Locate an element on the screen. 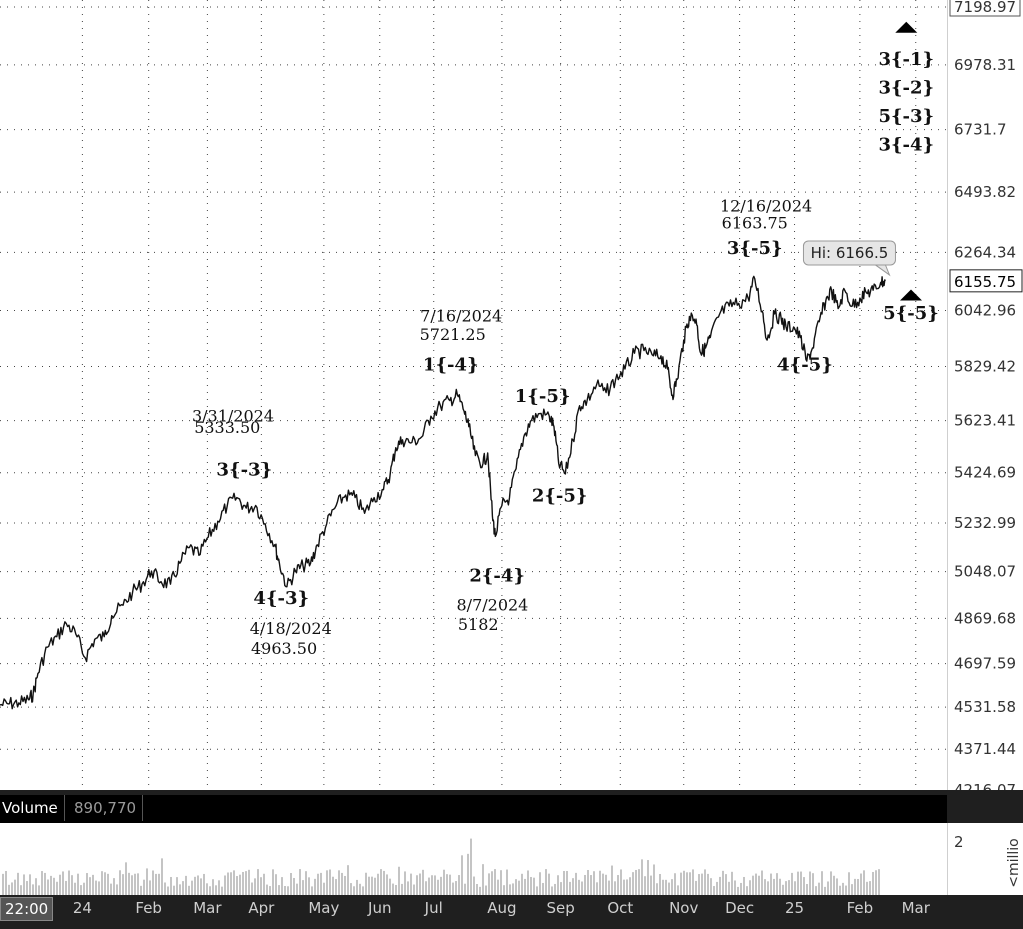  annotation-3: 4{-3} is located at coordinates (281, 598).